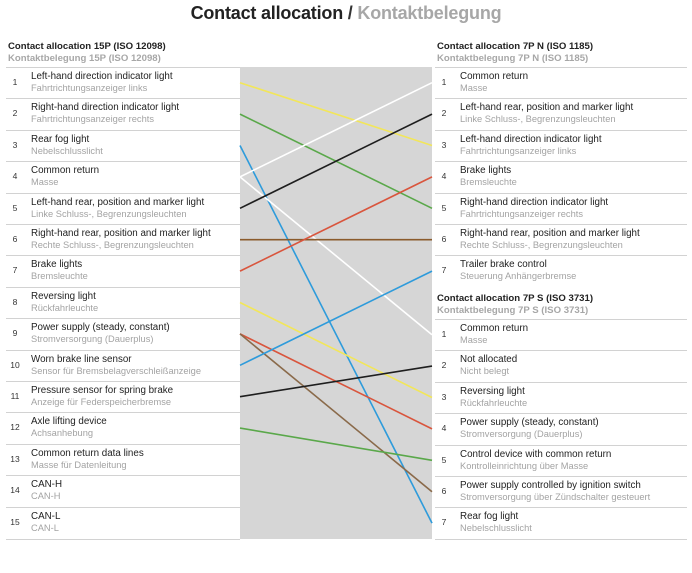 Image resolution: width=692 pixels, height=573 pixels. What do you see at coordinates (444, 239) in the screenshot?
I see `pin-number: 6` at bounding box center [444, 239].